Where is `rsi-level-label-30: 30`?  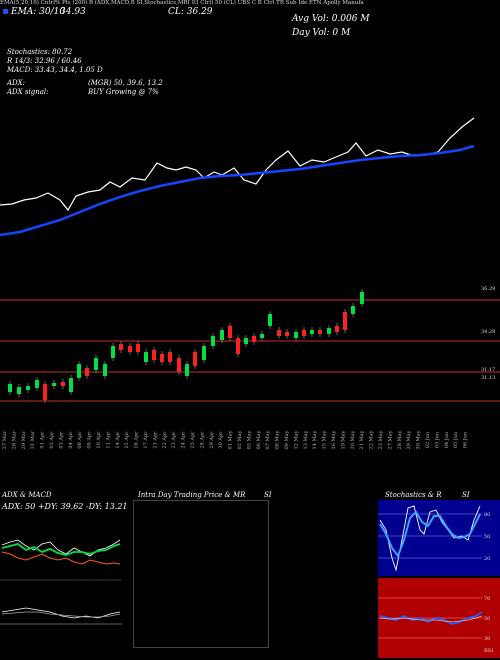 rsi-level-label-30: 30 is located at coordinates (487, 639).